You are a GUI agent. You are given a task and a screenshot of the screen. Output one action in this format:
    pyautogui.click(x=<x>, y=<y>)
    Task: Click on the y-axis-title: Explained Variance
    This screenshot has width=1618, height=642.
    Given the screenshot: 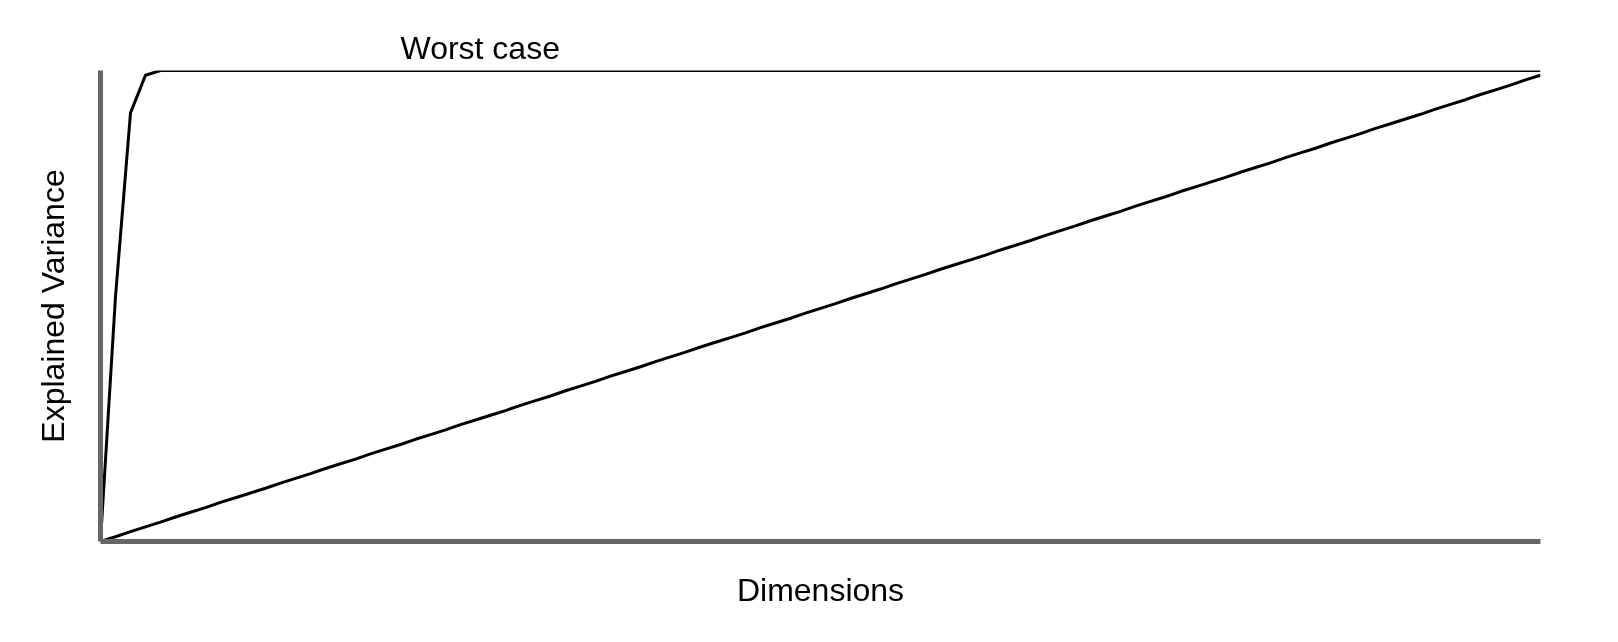 What is the action you would take?
    pyautogui.click(x=52, y=306)
    